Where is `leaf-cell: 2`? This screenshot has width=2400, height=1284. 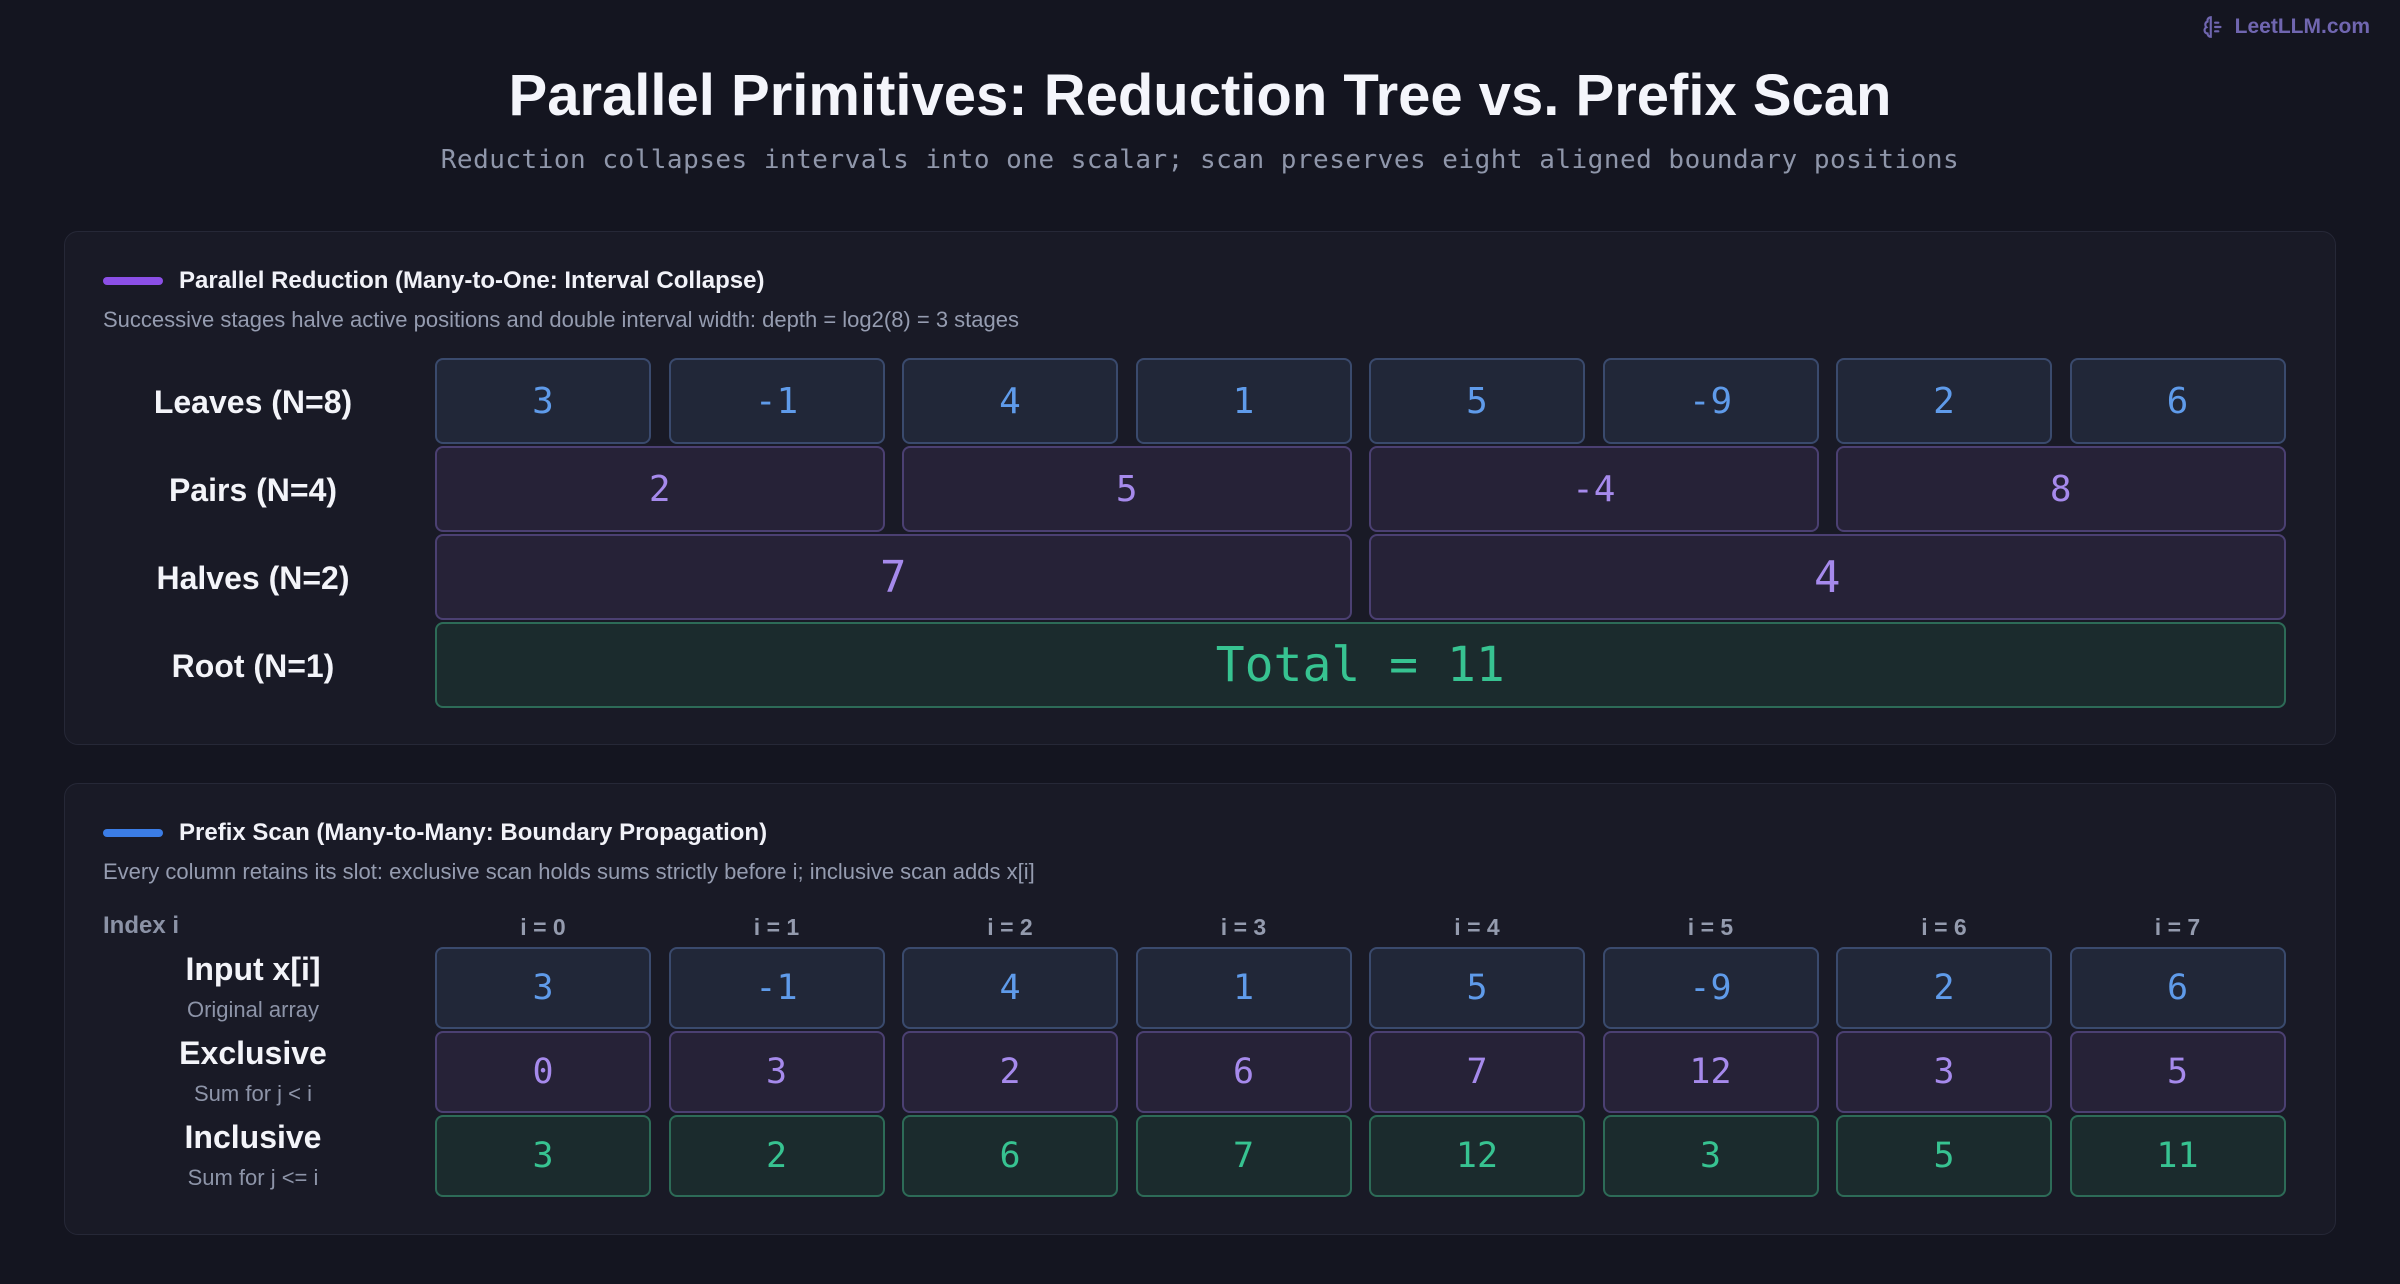
leaf-cell: 2 is located at coordinates (1944, 401).